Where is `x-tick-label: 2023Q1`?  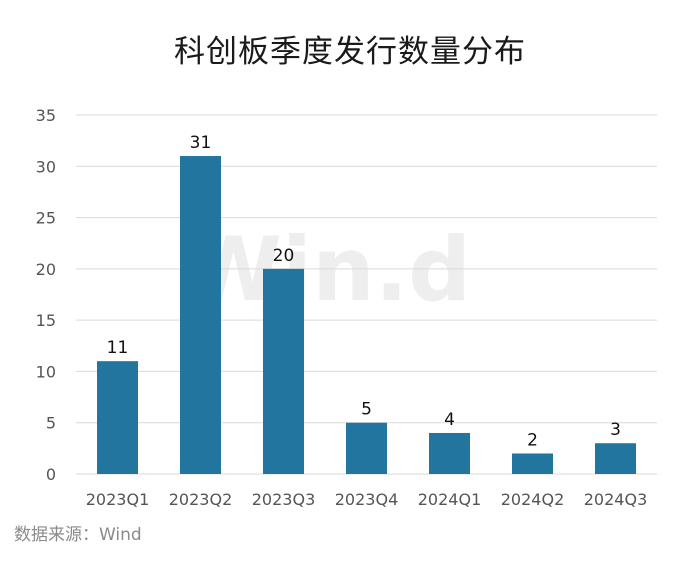
x-tick-label: 2023Q1 is located at coordinates (118, 499).